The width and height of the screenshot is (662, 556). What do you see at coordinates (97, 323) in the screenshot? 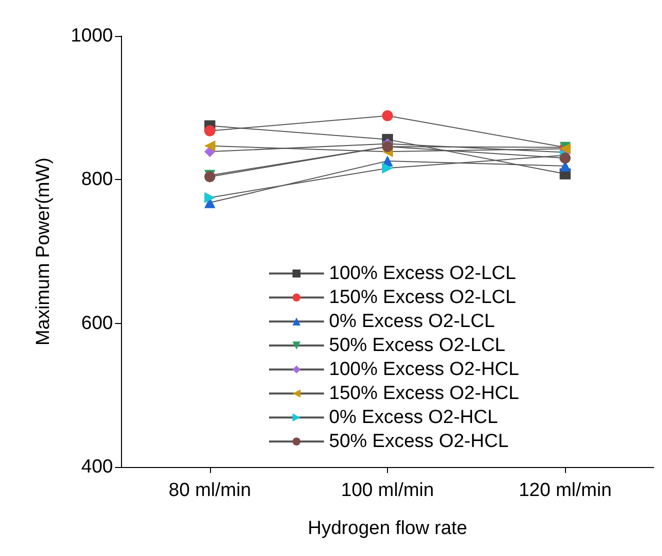
I see `y-tick-label: 600` at bounding box center [97, 323].